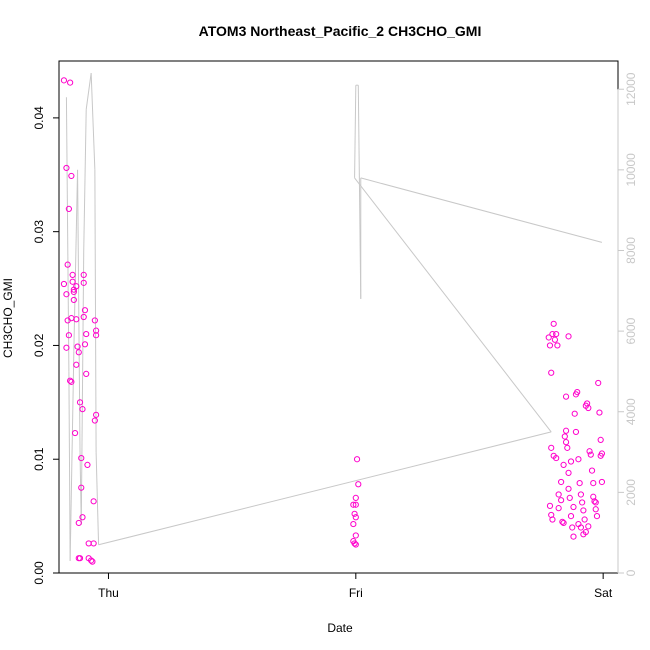  I want to click on y-tick-label: 0.02, so click(39, 345).